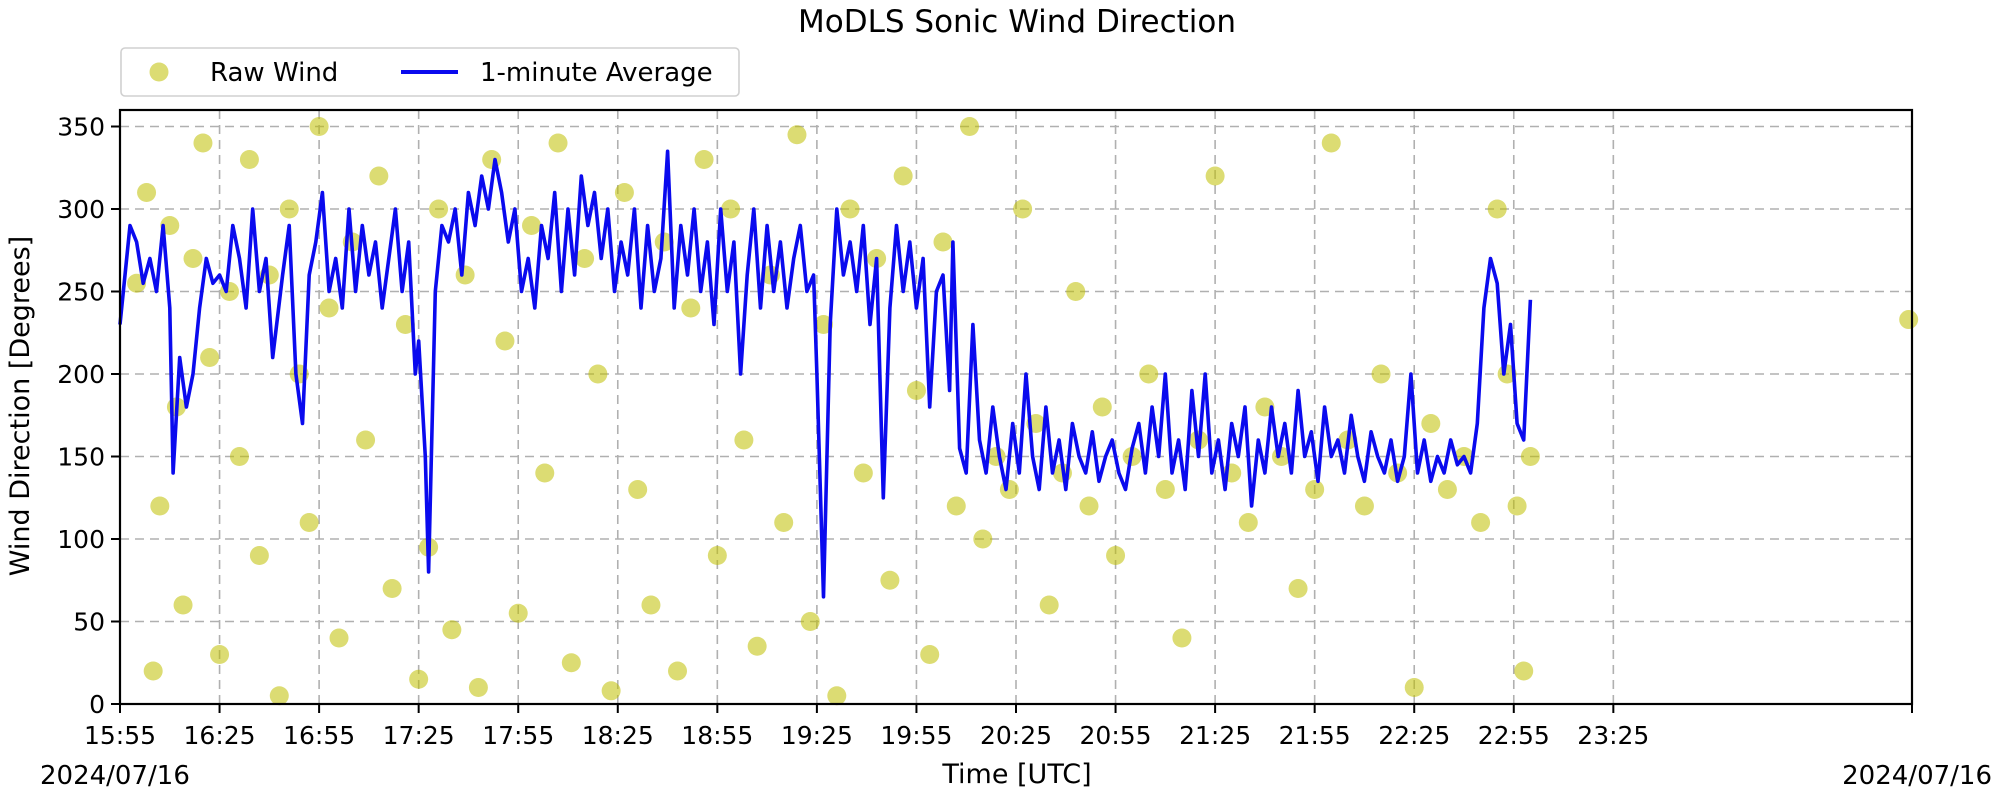  I want to click on x-tick-label: 20:55, so click(1116, 735).